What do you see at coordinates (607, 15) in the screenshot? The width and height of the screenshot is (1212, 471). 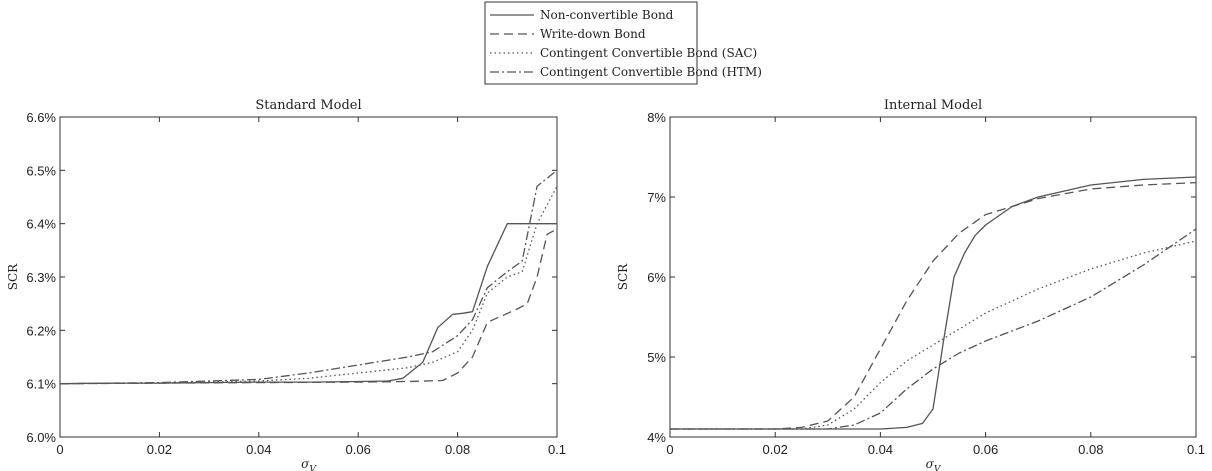 I see `legend-label-0: Non-convertible Bond` at bounding box center [607, 15].